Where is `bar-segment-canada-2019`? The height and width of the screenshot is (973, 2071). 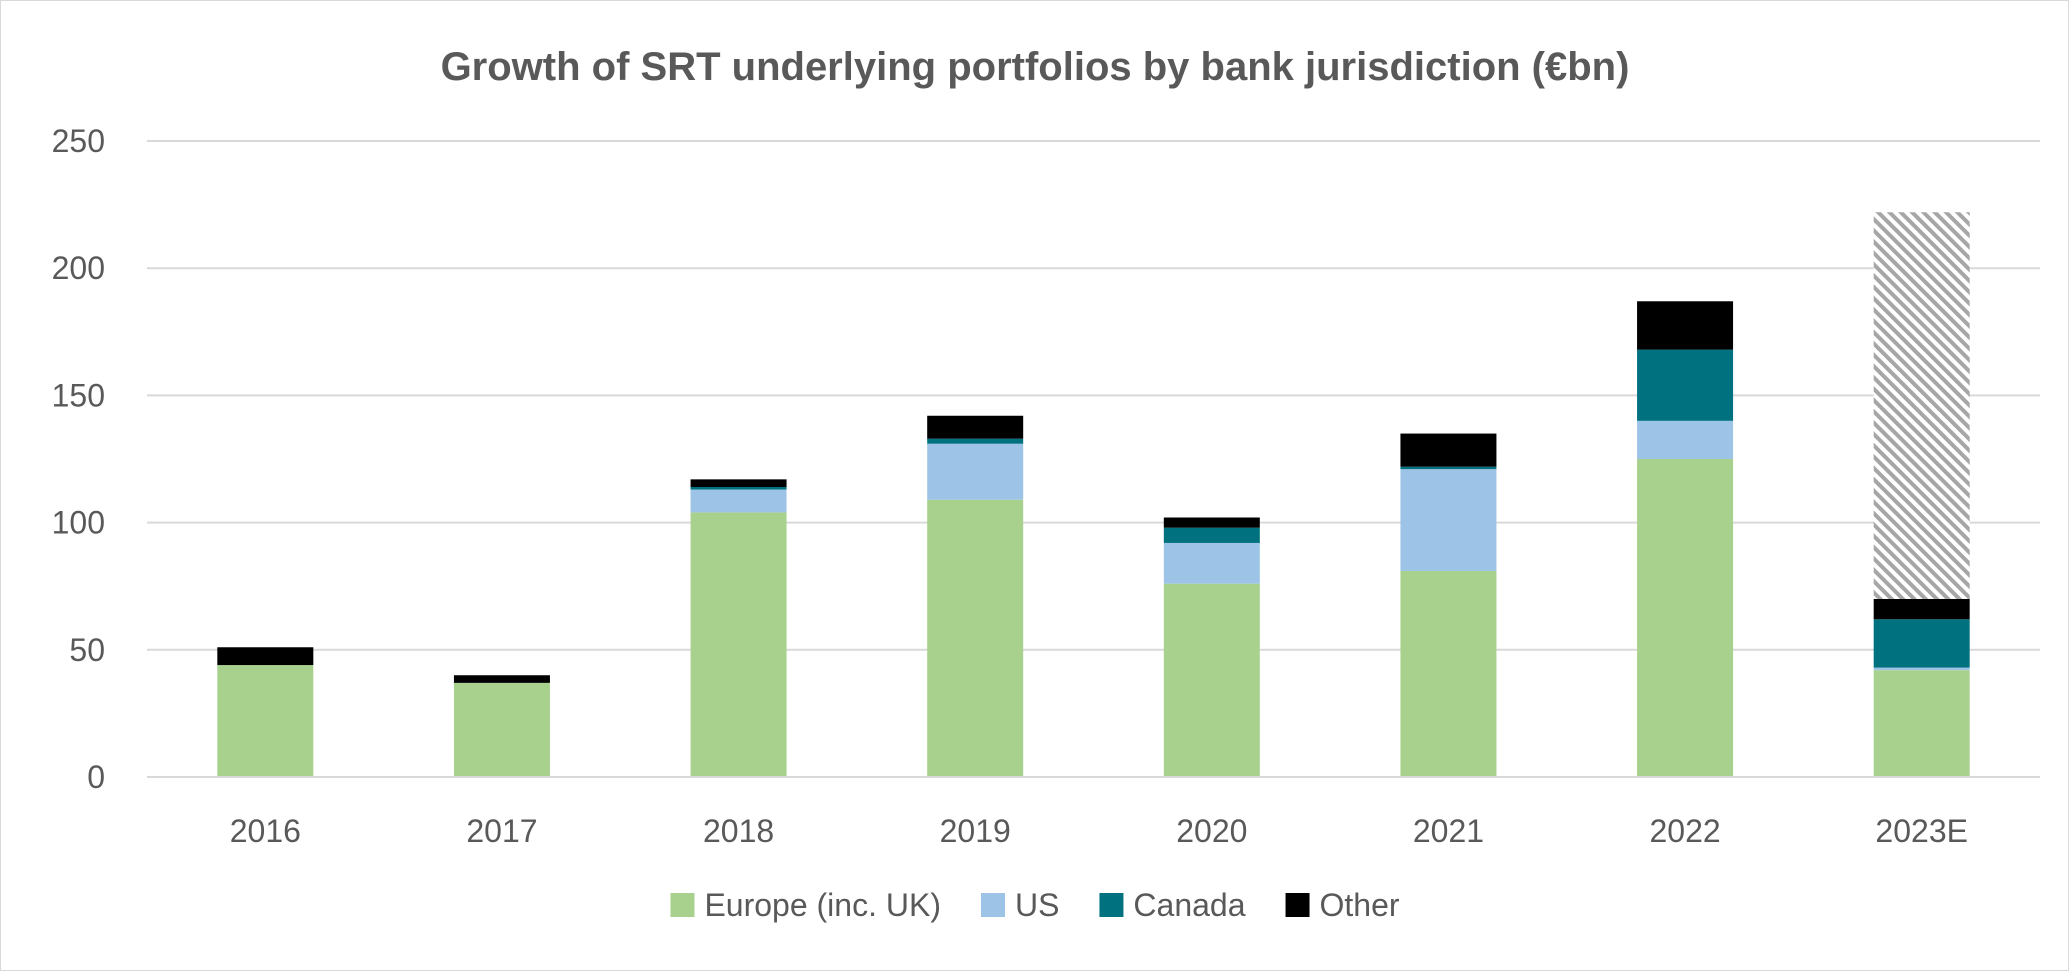 bar-segment-canada-2019 is located at coordinates (975, 441).